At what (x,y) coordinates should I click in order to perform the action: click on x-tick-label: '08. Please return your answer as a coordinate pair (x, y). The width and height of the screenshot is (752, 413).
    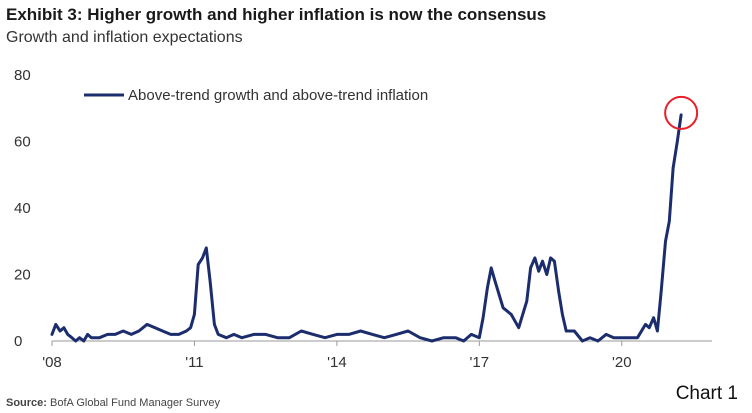
    Looking at the image, I should click on (52, 362).